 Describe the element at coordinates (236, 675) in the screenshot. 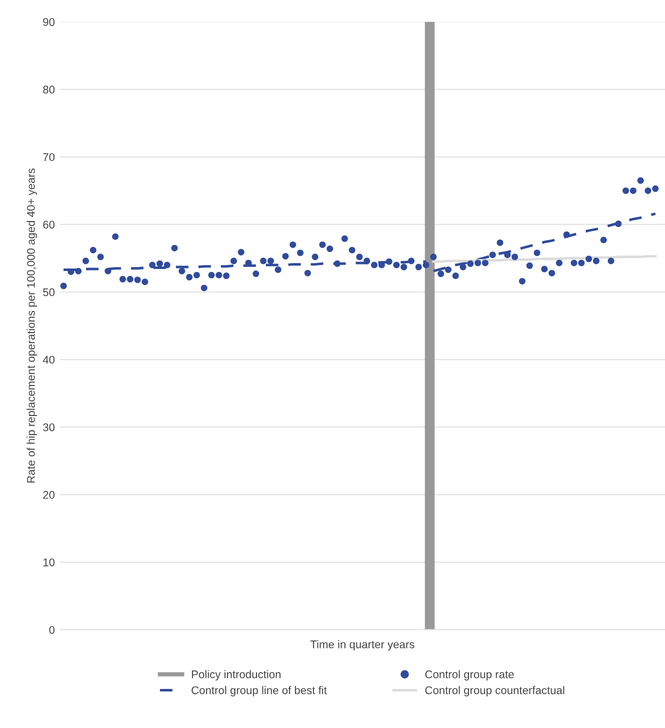

I see `text: Policy introduction` at that location.